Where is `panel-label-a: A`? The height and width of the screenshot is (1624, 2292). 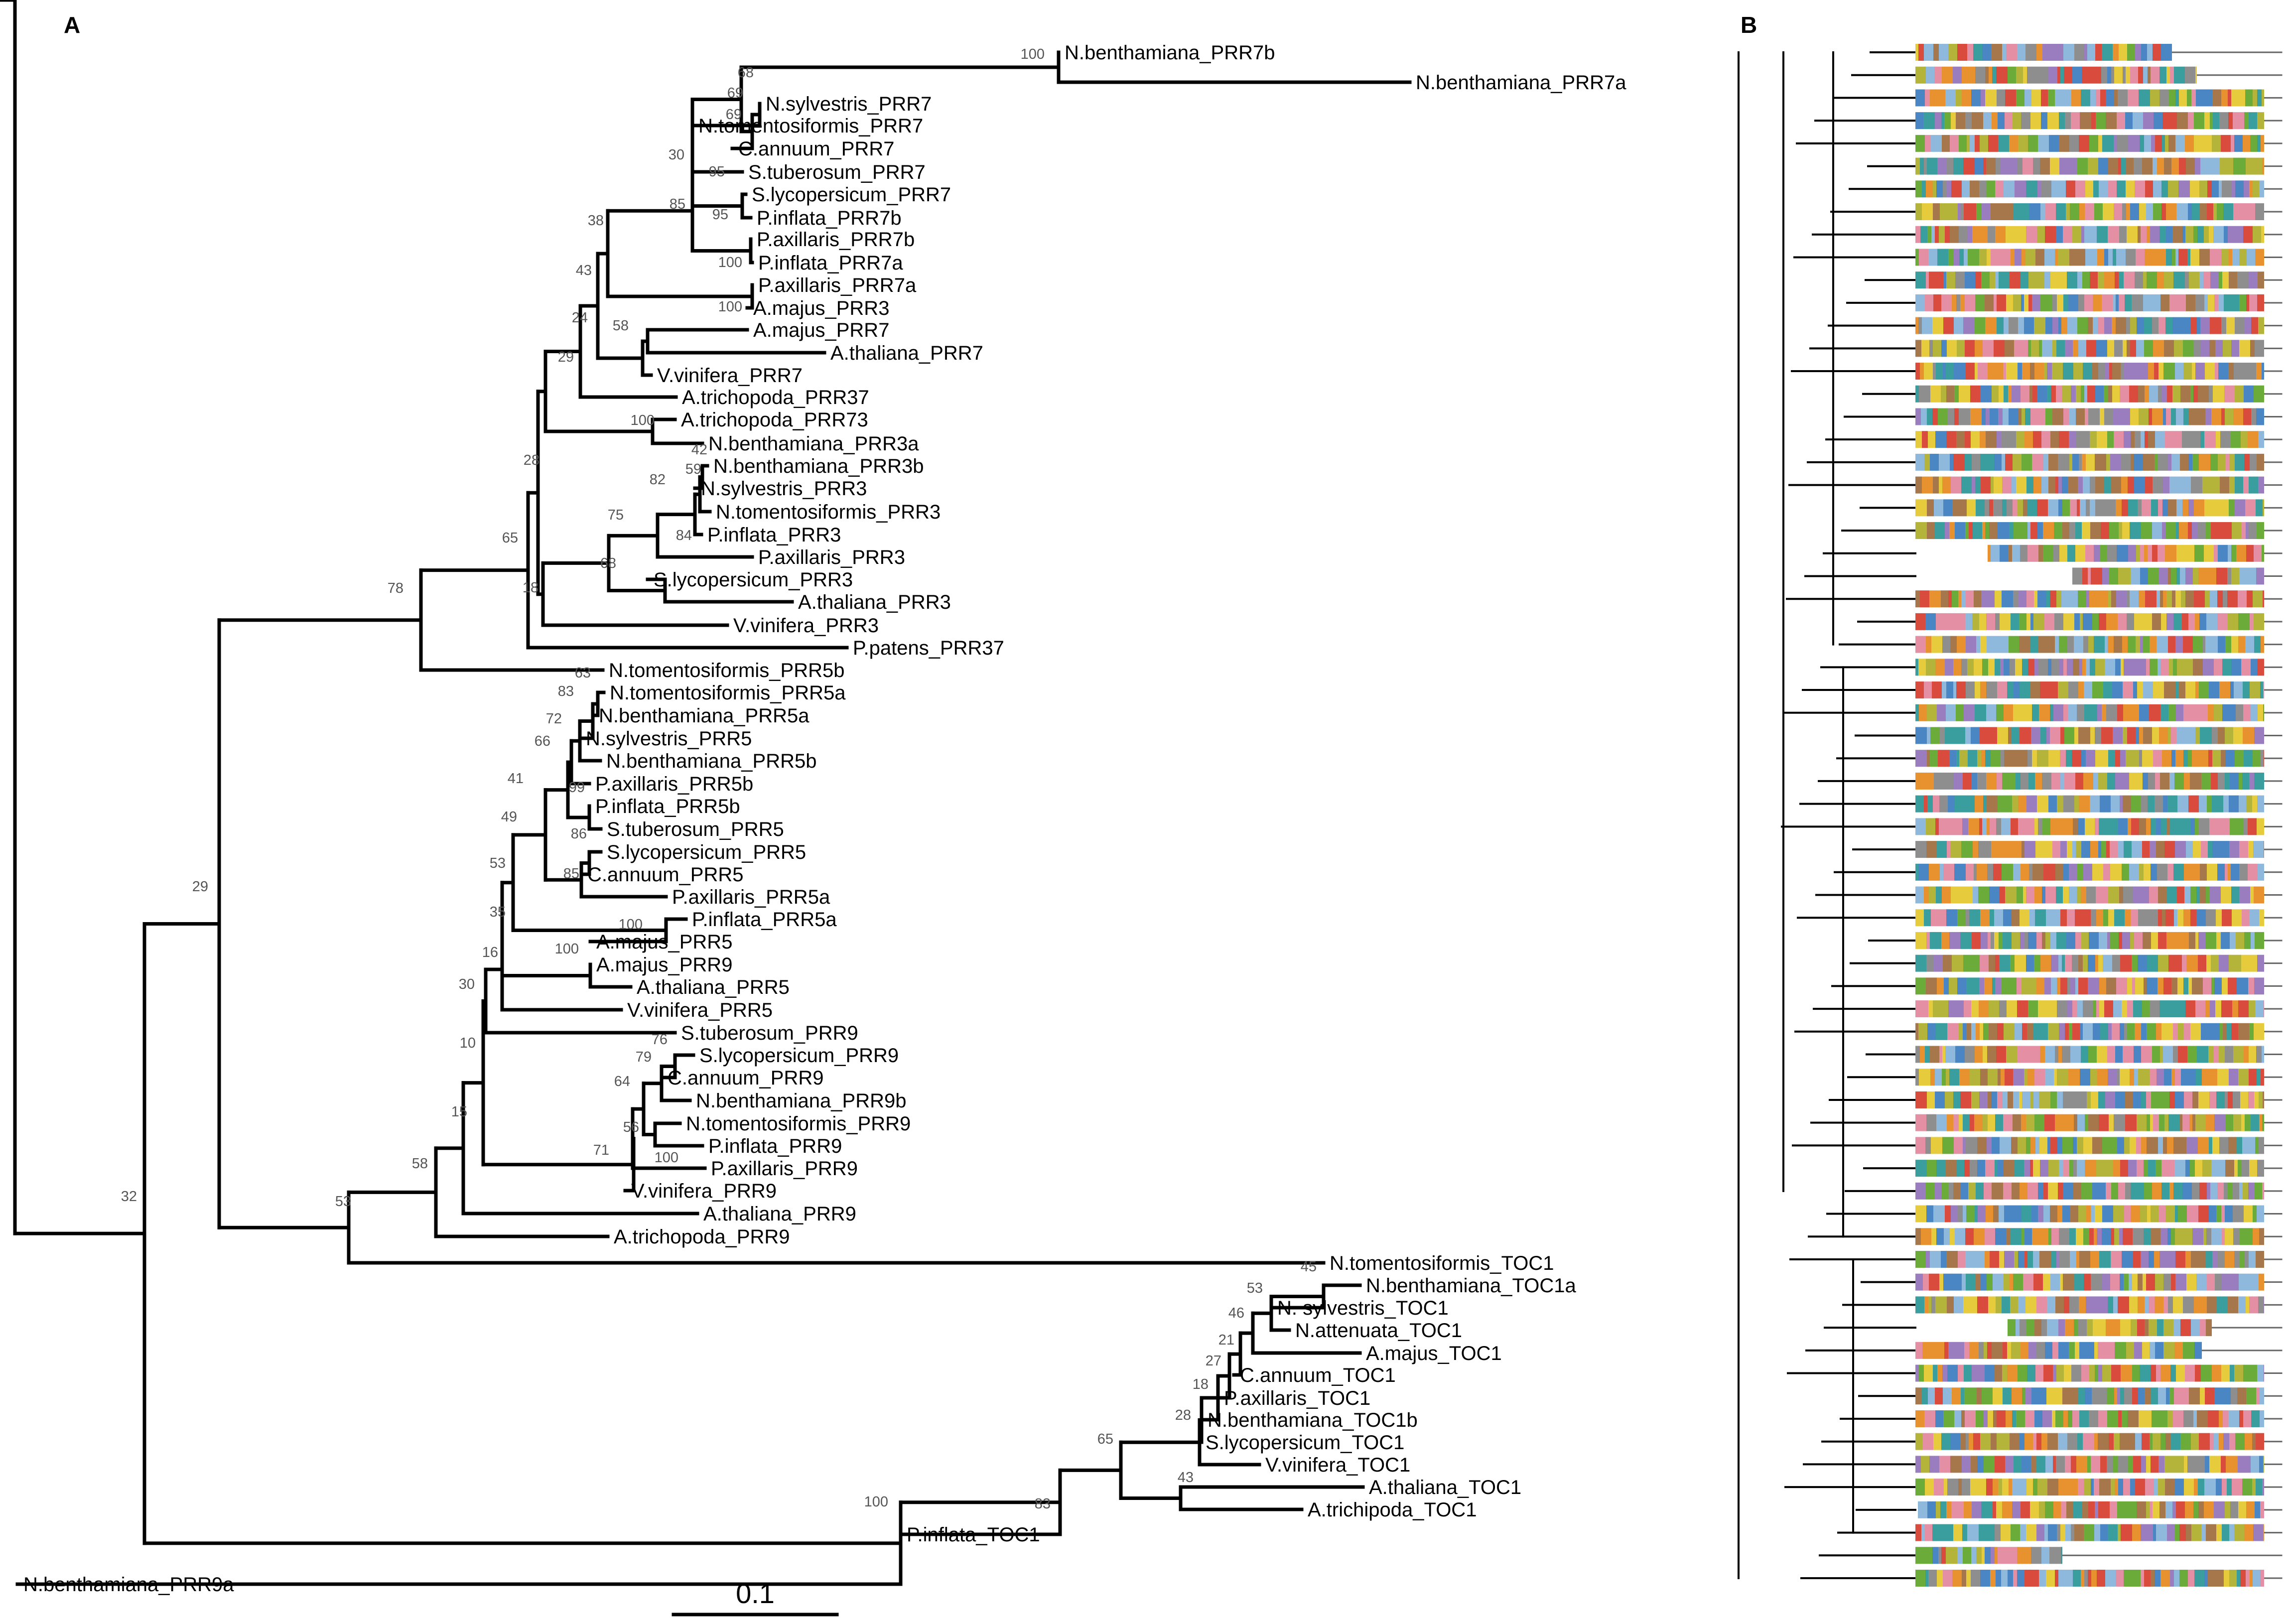 panel-label-a: A is located at coordinates (72, 25).